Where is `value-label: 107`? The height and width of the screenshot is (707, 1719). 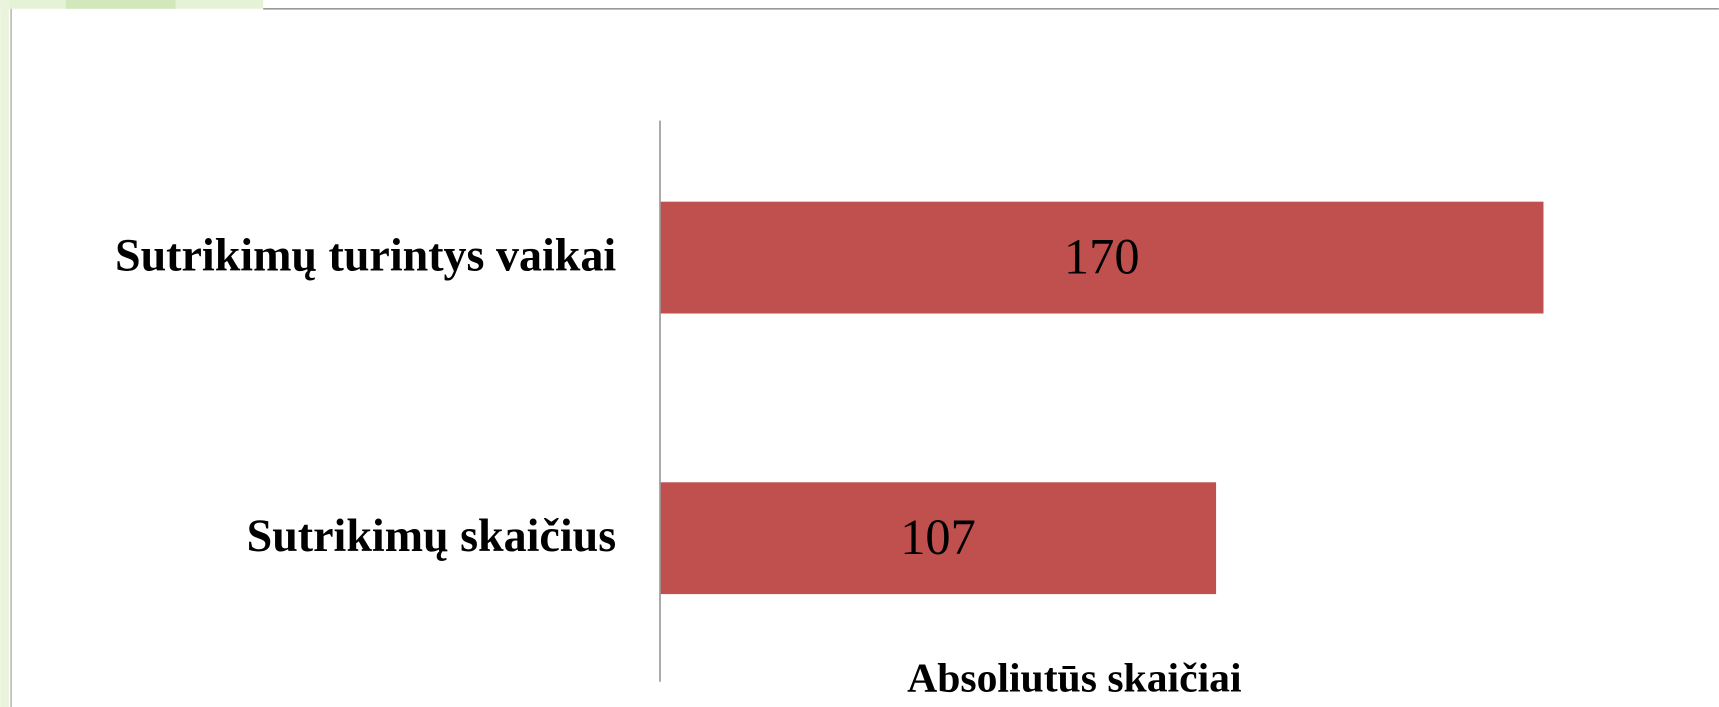
value-label: 107 is located at coordinates (938, 537).